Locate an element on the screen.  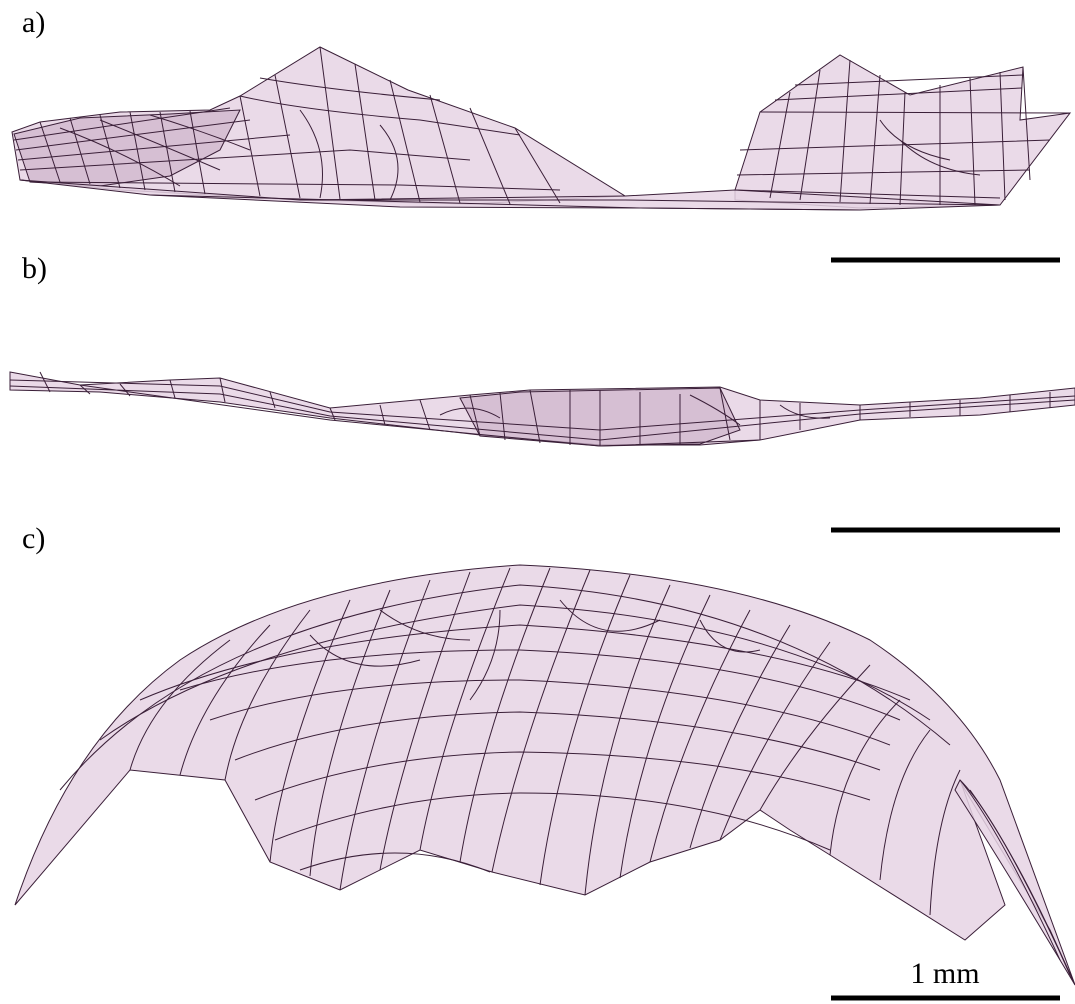
panel-b-mesh is located at coordinates (542, 409).